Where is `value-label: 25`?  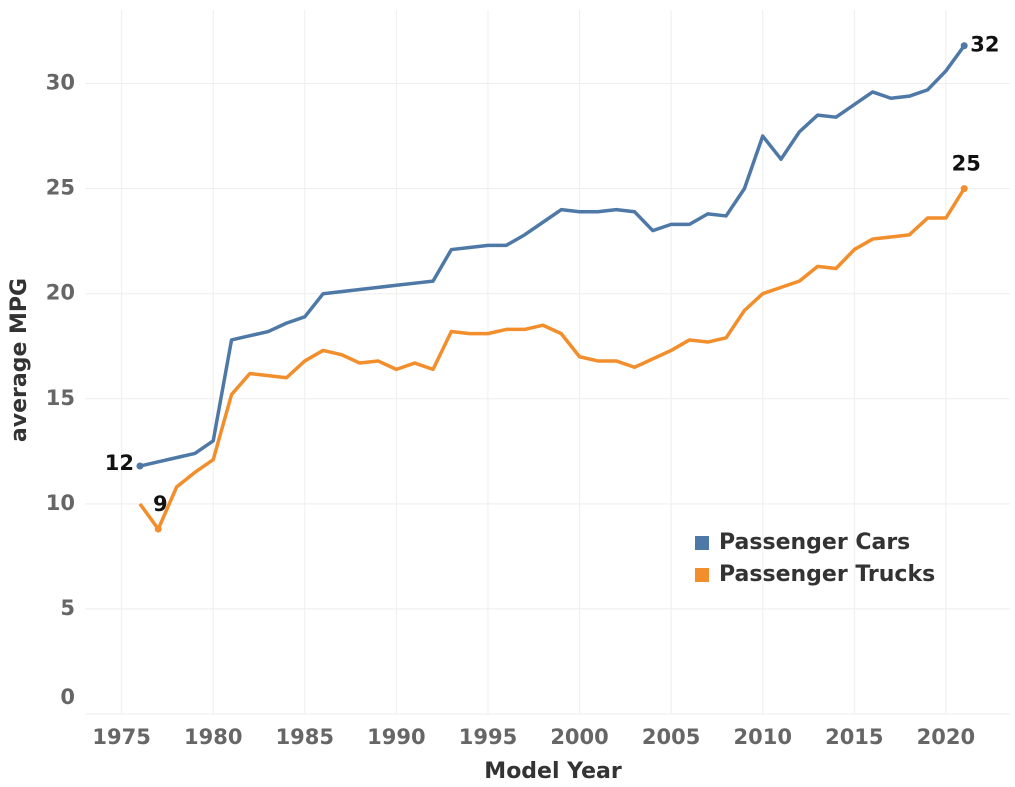
value-label: 25 is located at coordinates (966, 164).